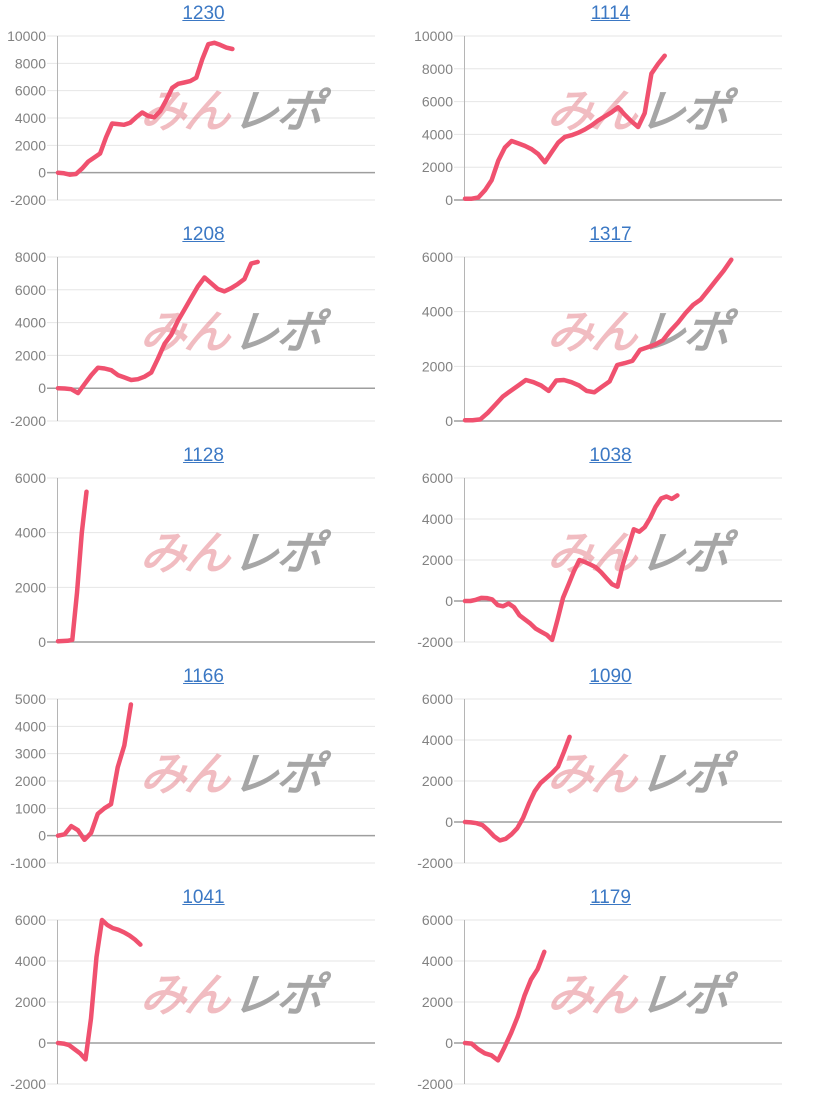  I want to click on y-axis-tick-label: 8000, so click(30, 63).